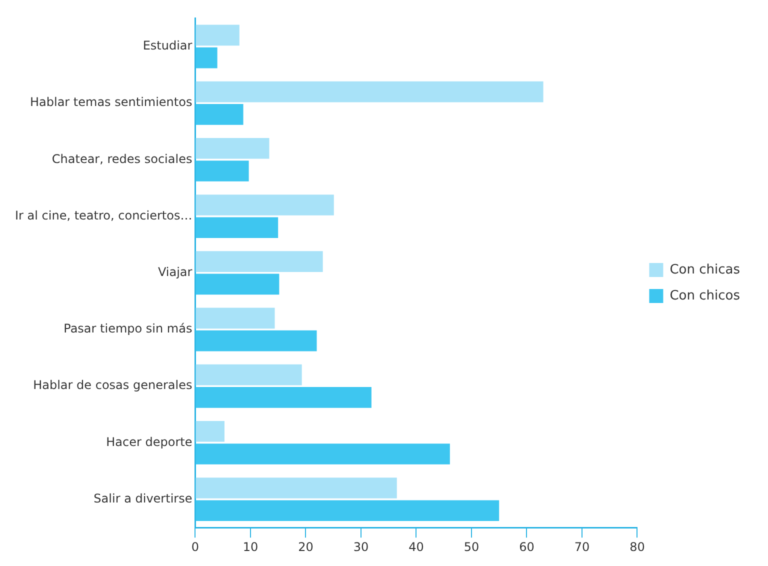  What do you see at coordinates (112, 385) in the screenshot?
I see `y-tick-label: Hablar de cosas generales` at bounding box center [112, 385].